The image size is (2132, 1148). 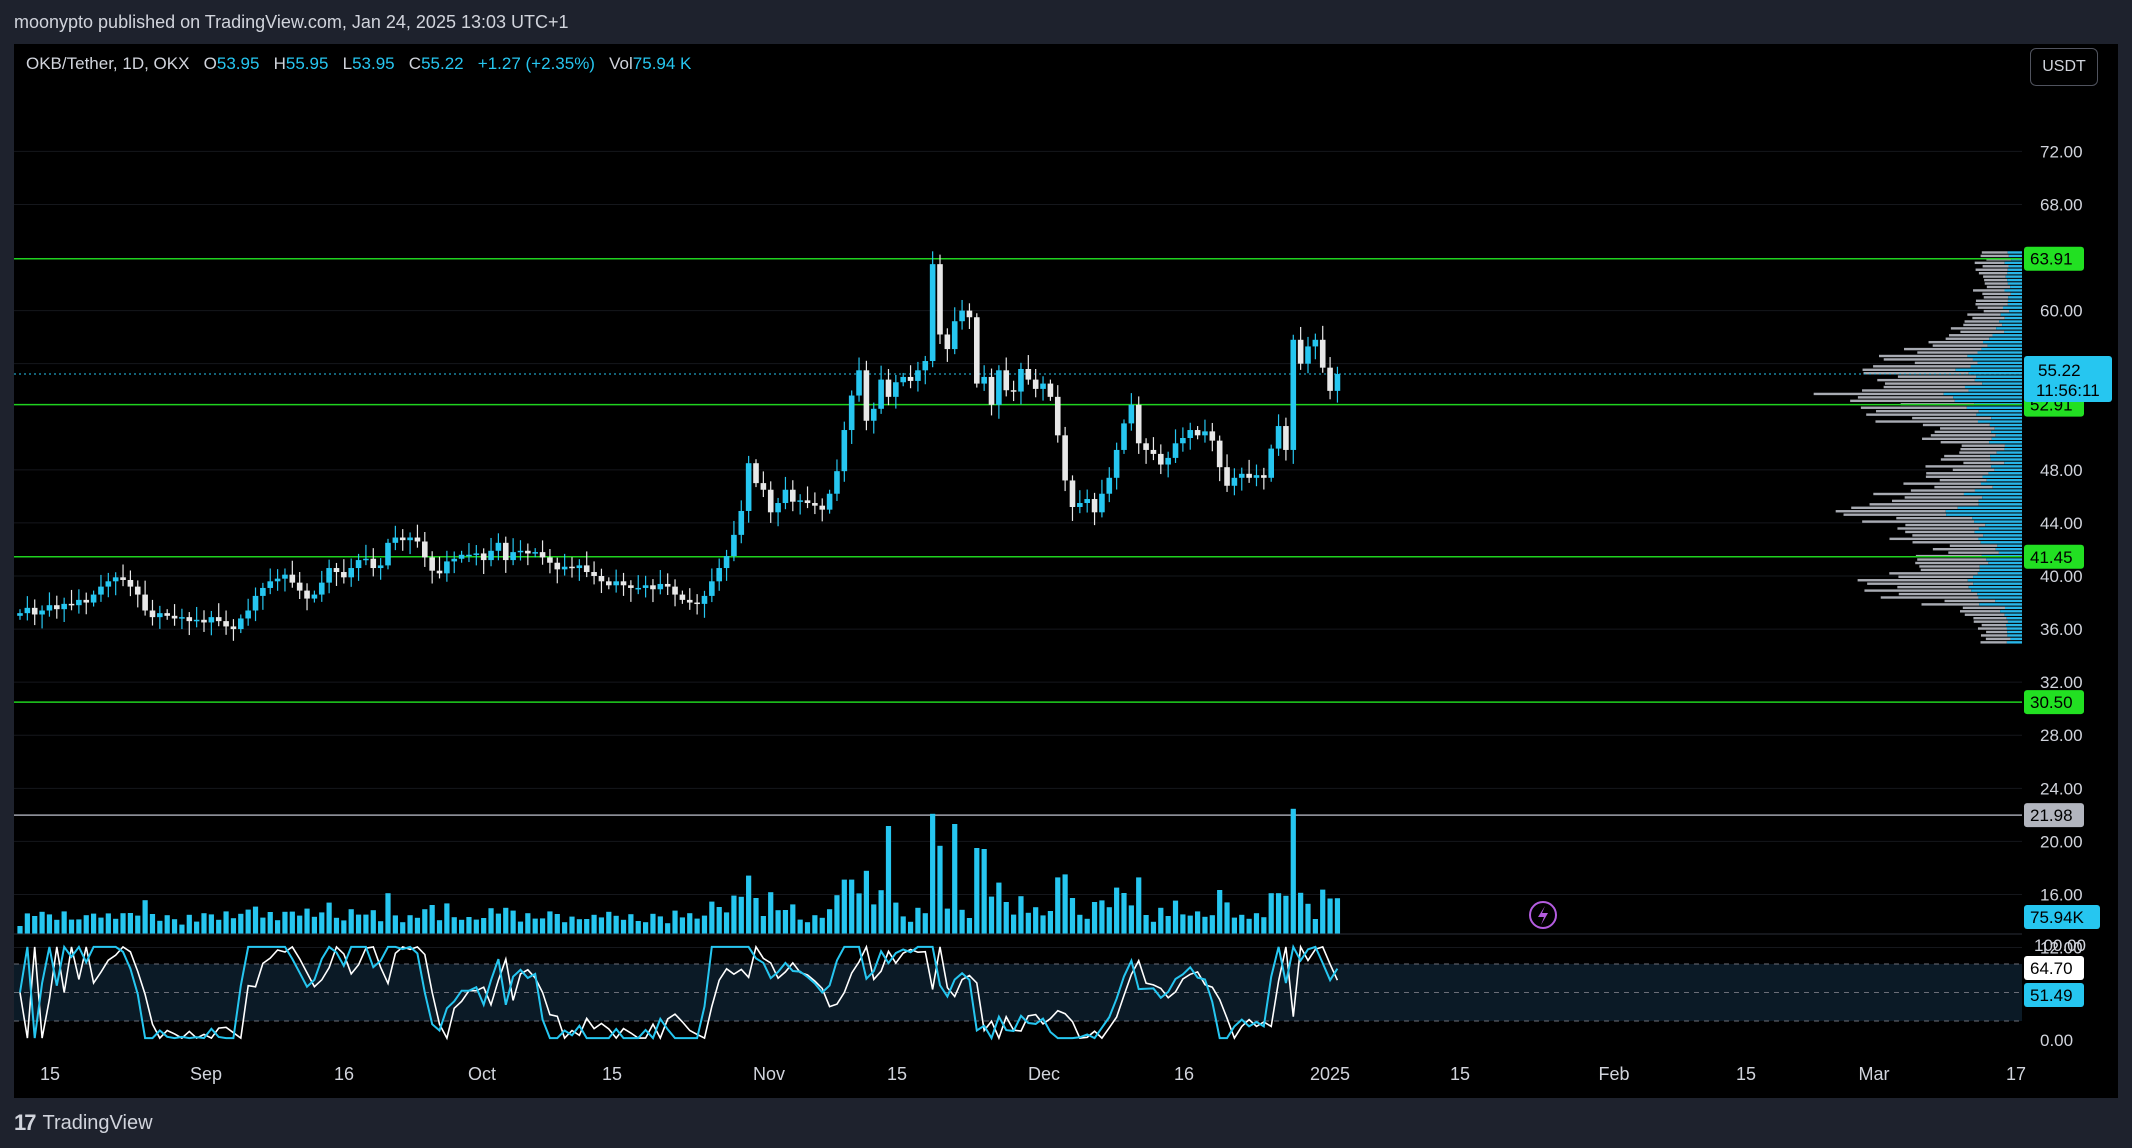 I want to click on change-value: +1.27 (+2.35%), so click(x=536, y=63).